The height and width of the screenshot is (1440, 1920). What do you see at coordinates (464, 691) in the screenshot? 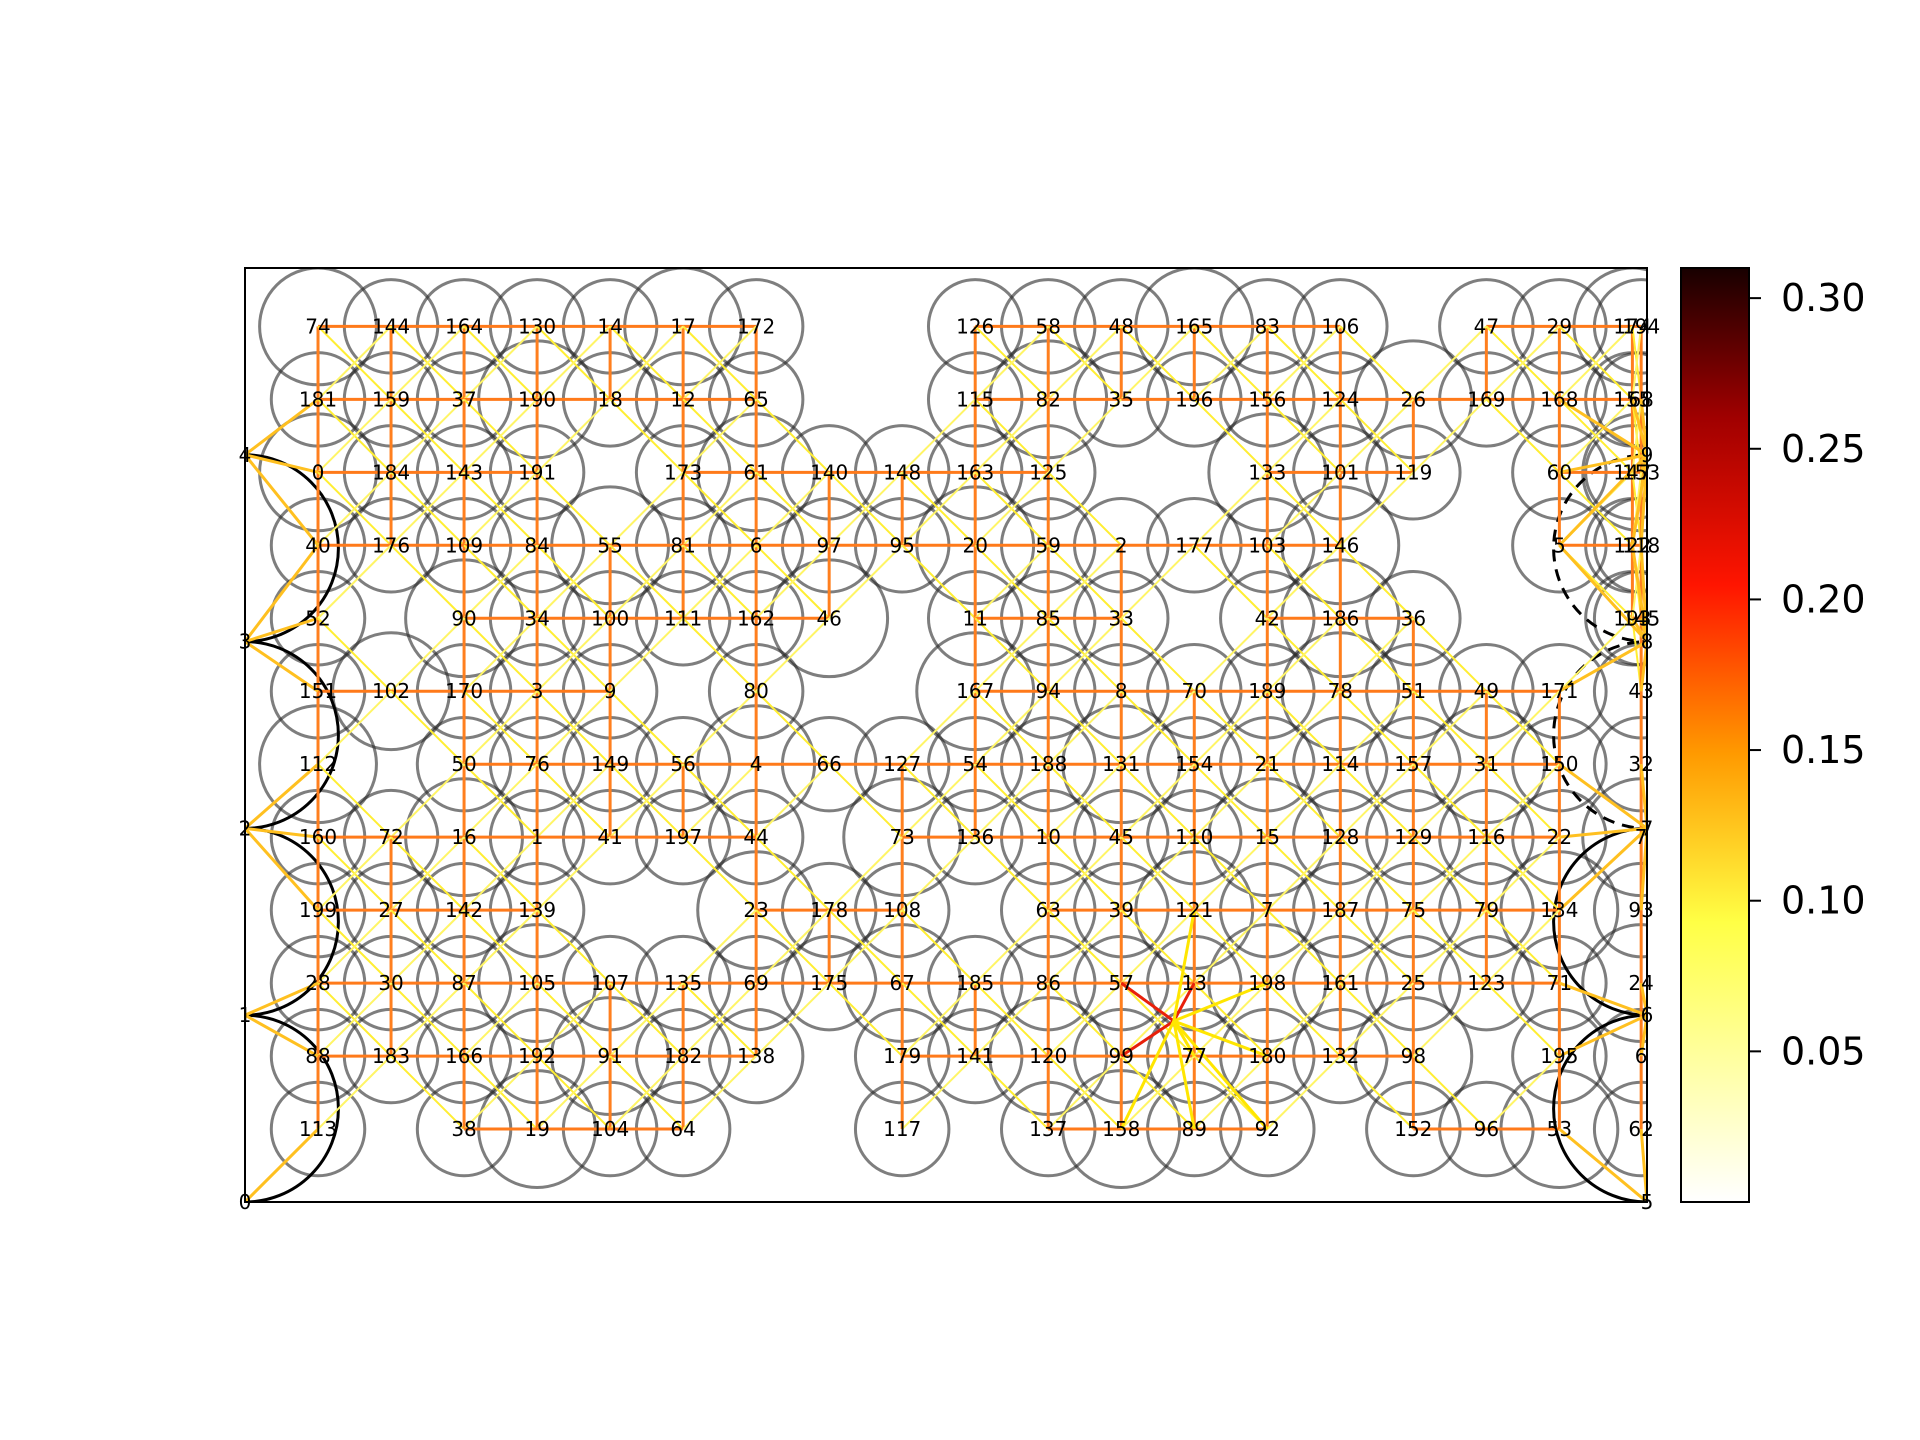
I see `node-label: 170` at bounding box center [464, 691].